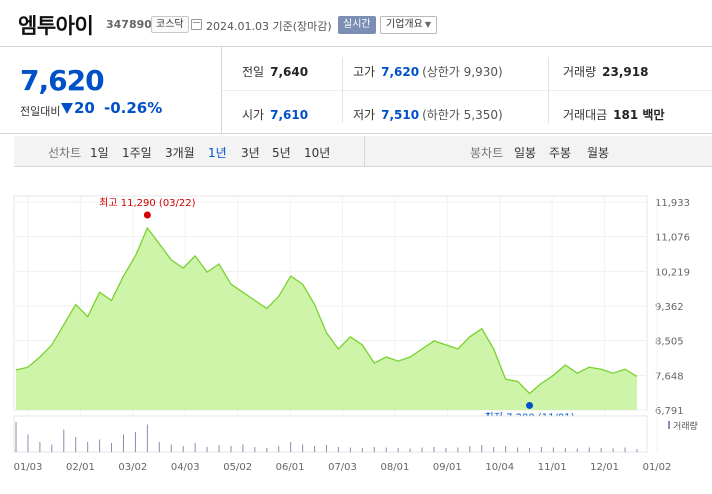 The height and width of the screenshot is (494, 712). I want to click on x-tick-label: 11/01, so click(552, 467).